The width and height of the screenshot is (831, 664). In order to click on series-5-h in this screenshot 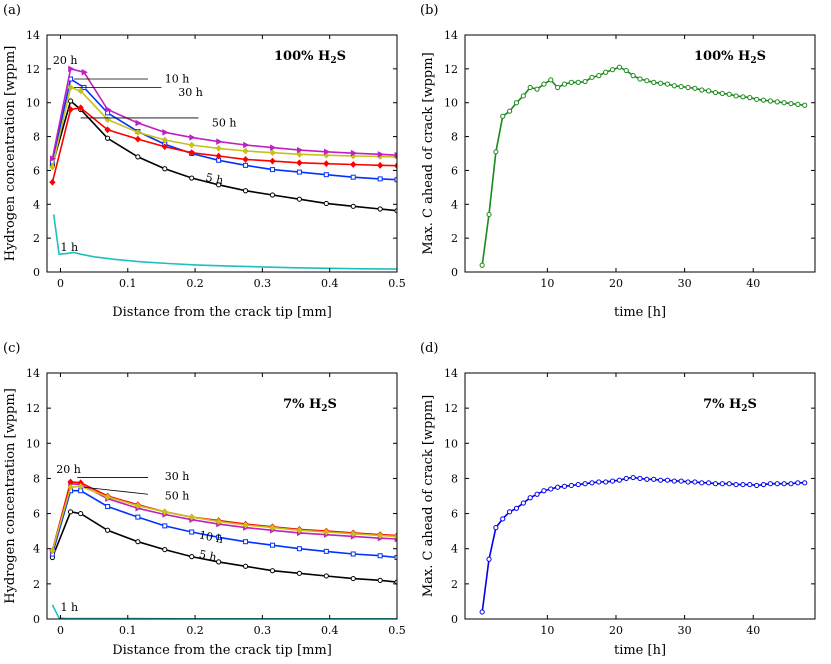, I will do `click(223, 156)`.